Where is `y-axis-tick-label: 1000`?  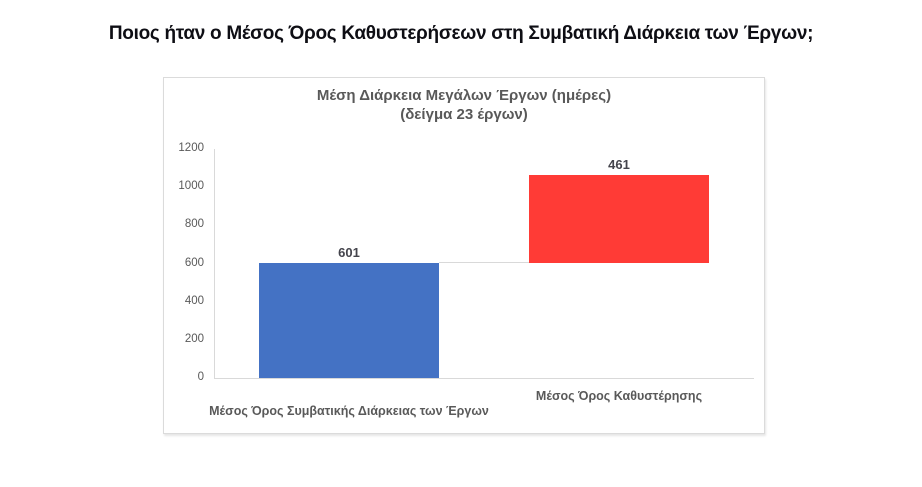 y-axis-tick-label: 1000 is located at coordinates (191, 186).